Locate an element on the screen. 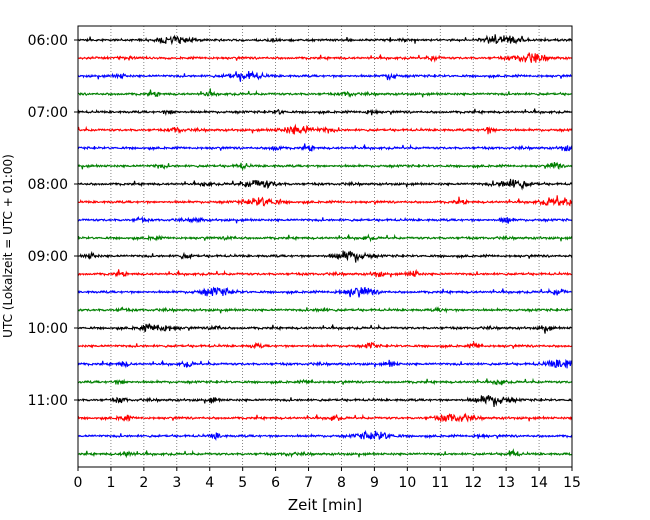  x-tick-label: 8 is located at coordinates (341, 483).